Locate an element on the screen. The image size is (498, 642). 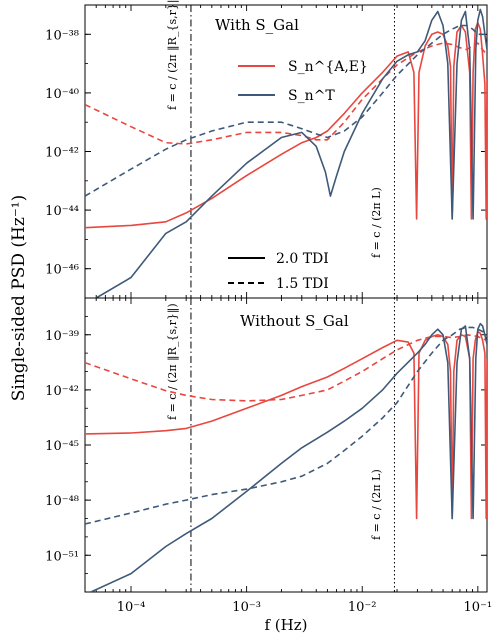
x-tick-label: 10⁻⁴ is located at coordinates (131, 607).